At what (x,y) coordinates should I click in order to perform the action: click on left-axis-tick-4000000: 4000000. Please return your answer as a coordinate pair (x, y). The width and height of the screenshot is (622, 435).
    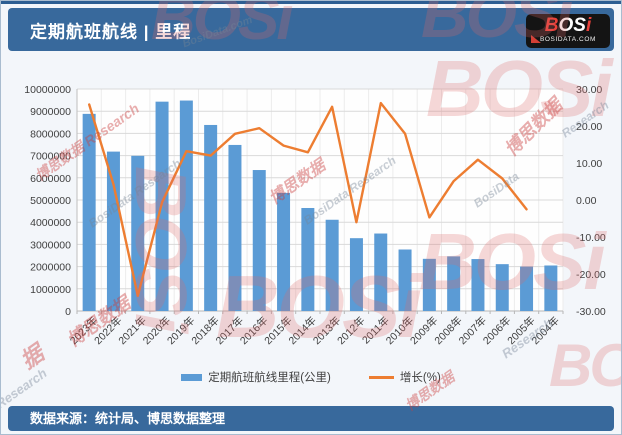
    Looking at the image, I should click on (50, 223).